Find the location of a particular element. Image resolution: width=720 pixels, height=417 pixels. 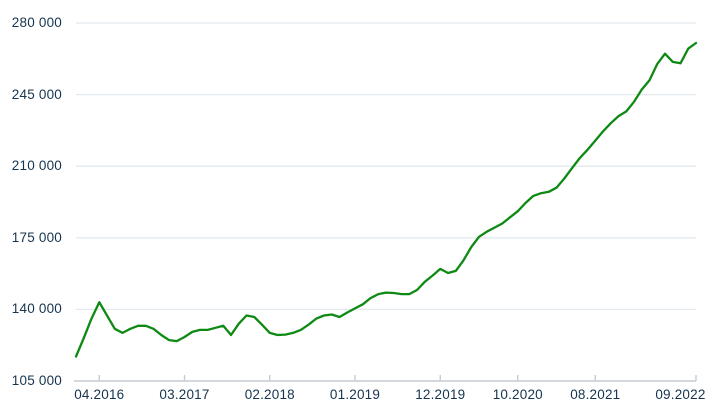

x-tick-label: 12.2019 is located at coordinates (440, 394).